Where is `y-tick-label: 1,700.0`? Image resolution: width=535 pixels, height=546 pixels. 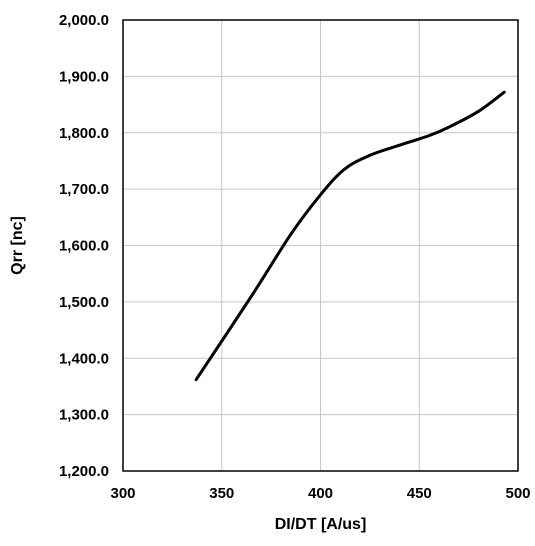 y-tick-label: 1,700.0 is located at coordinates (84, 189).